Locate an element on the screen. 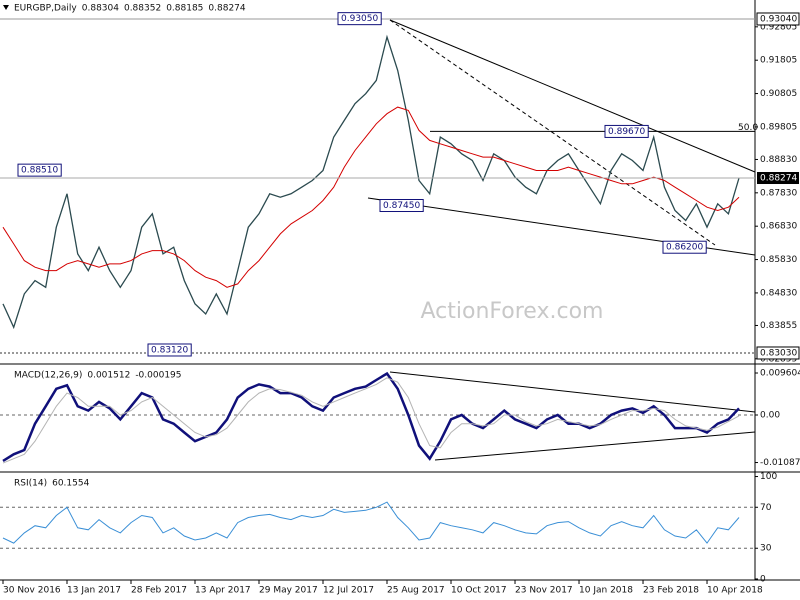  panel-title: EURGBP,Daily is located at coordinates (45, 9).